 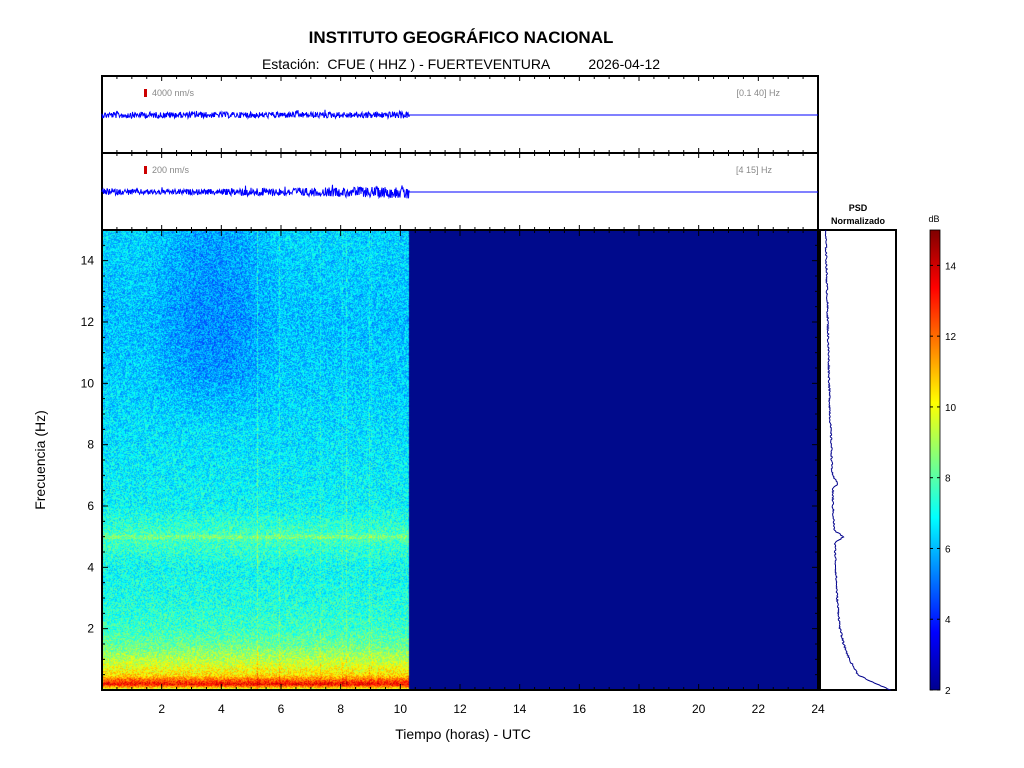 I want to click on colorbar-tick-label: 10, so click(x=951, y=408).